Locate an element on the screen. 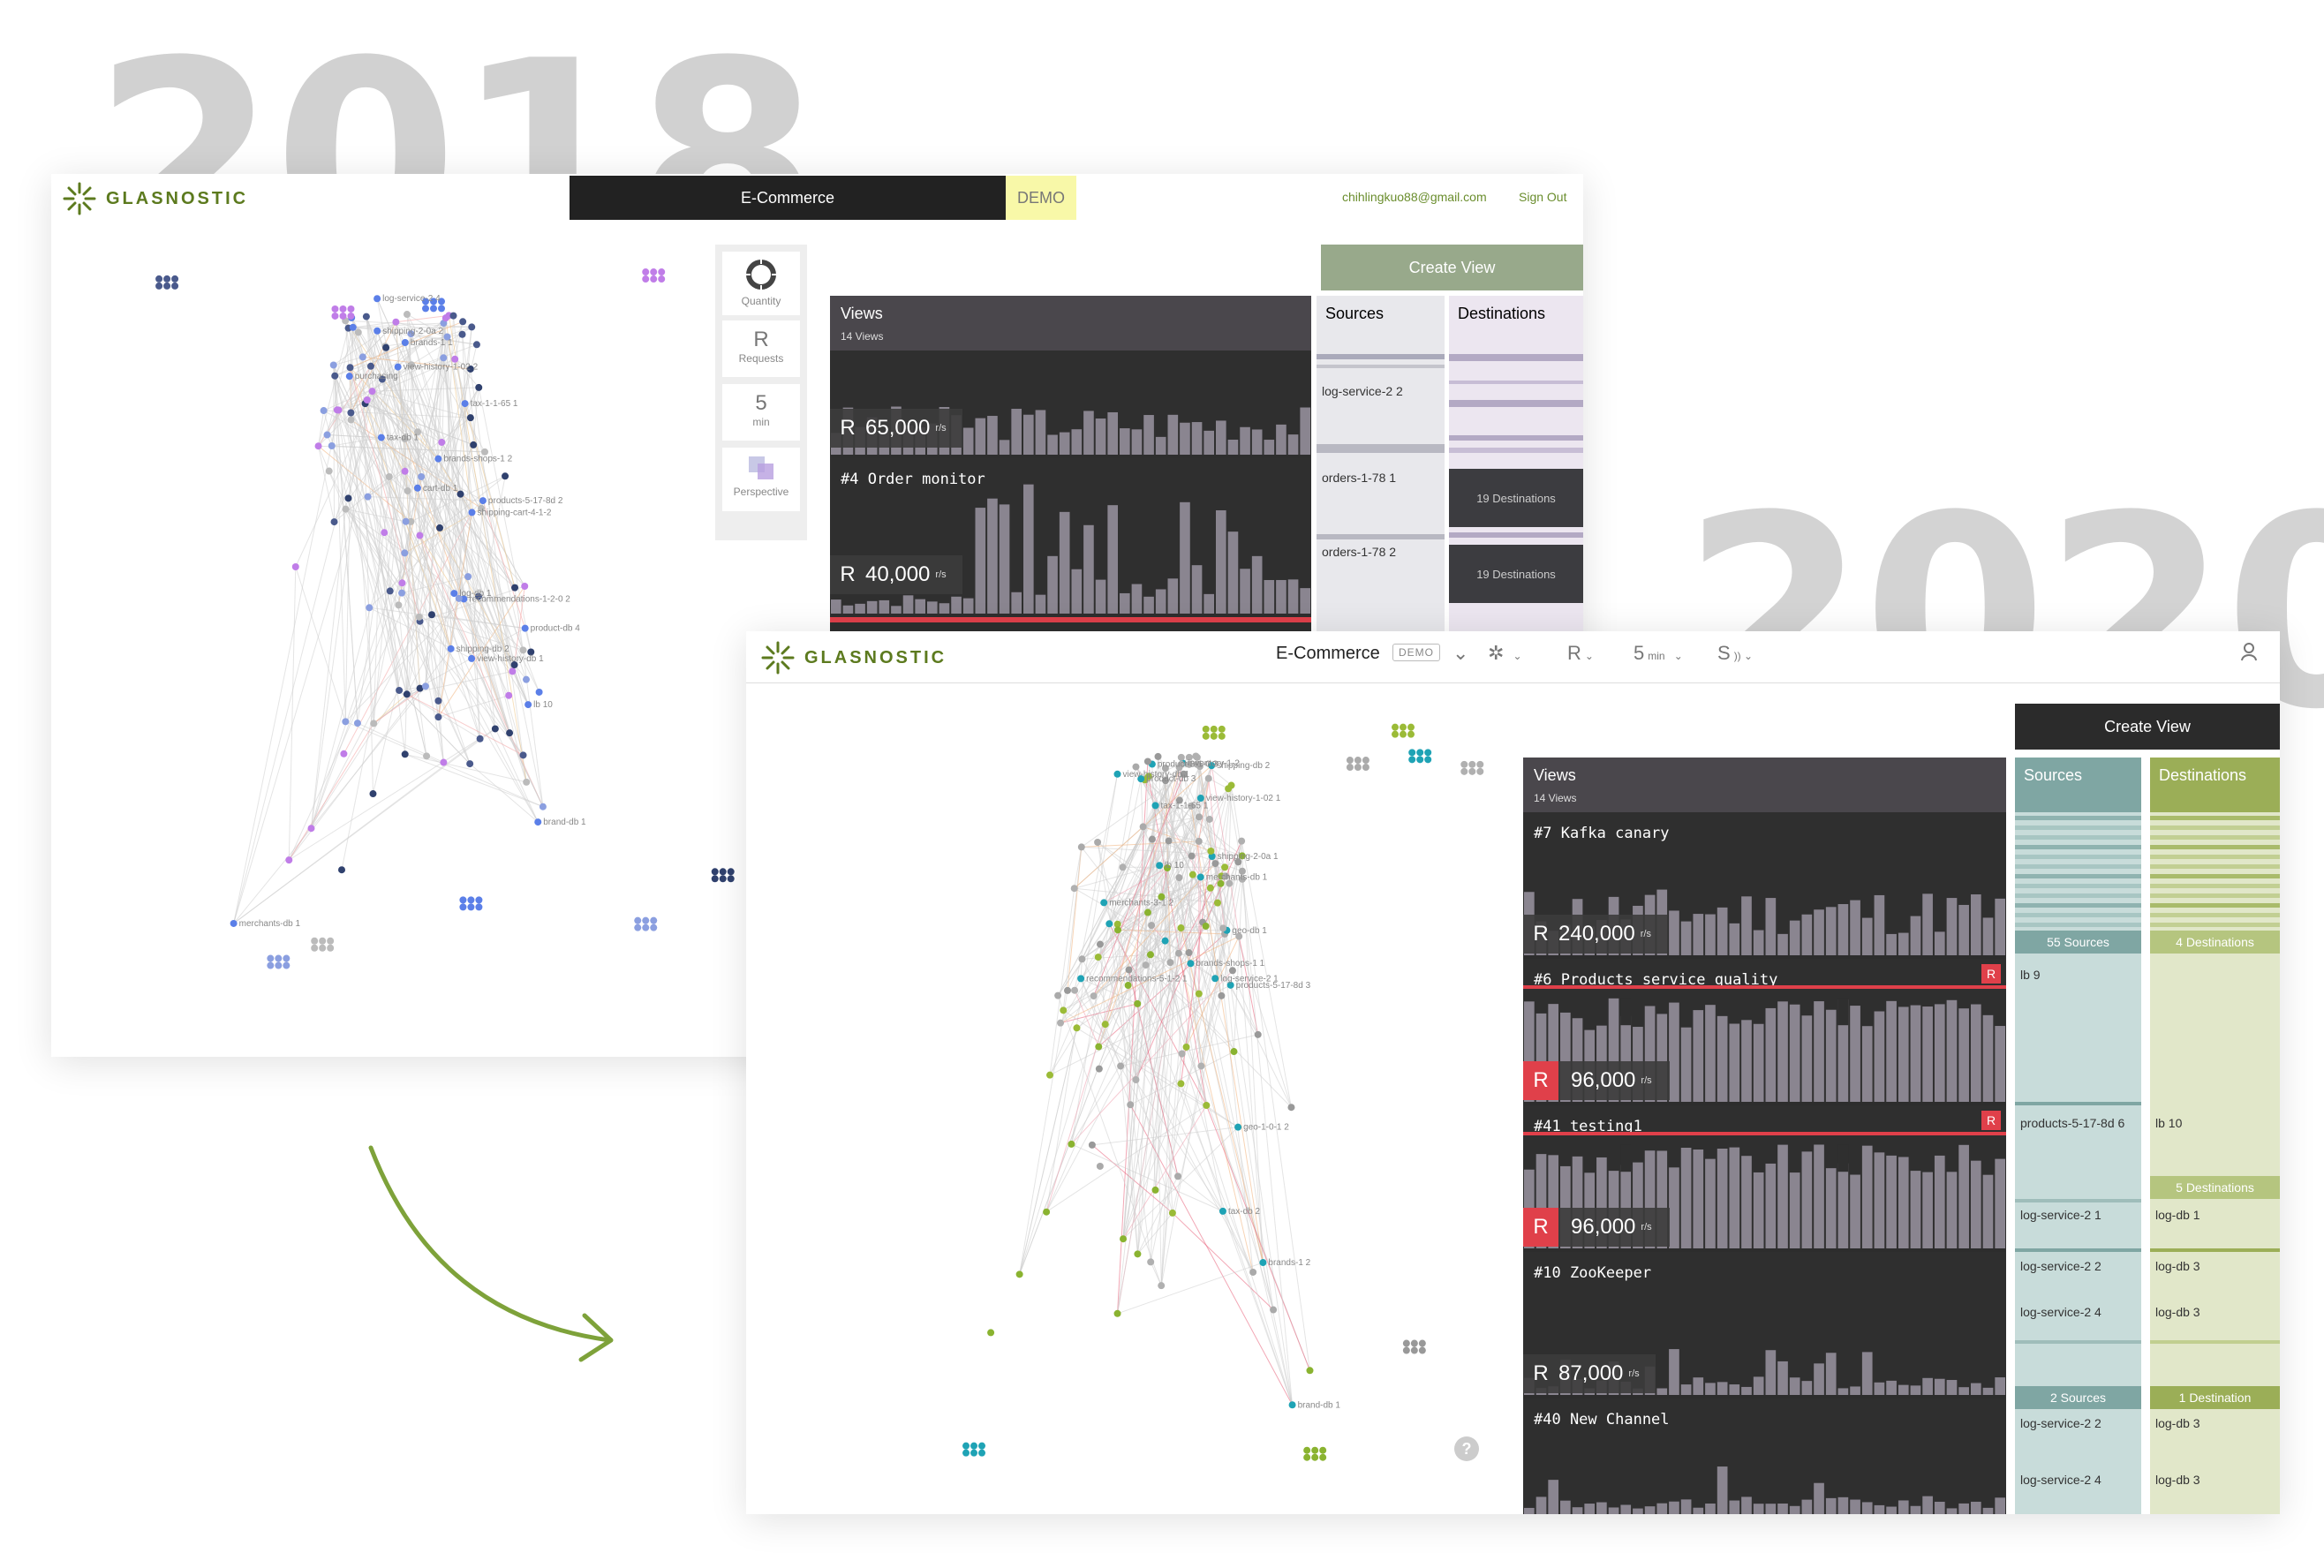  graph-node-label: lb 10 is located at coordinates (543, 705).